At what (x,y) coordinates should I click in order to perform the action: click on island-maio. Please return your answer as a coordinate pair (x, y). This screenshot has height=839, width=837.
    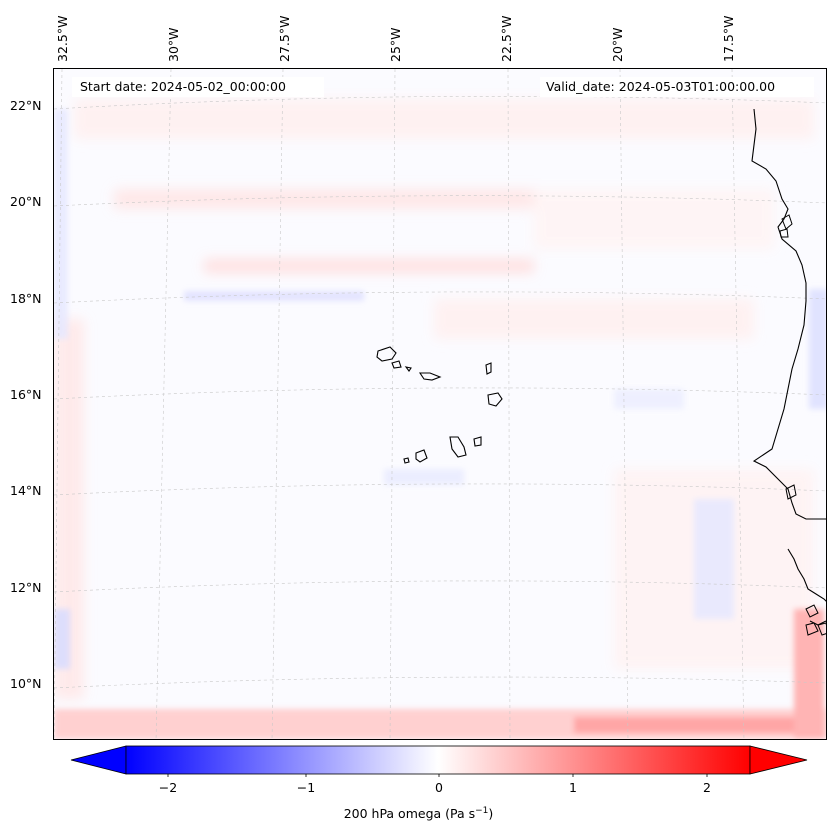
    Looking at the image, I should click on (477, 441).